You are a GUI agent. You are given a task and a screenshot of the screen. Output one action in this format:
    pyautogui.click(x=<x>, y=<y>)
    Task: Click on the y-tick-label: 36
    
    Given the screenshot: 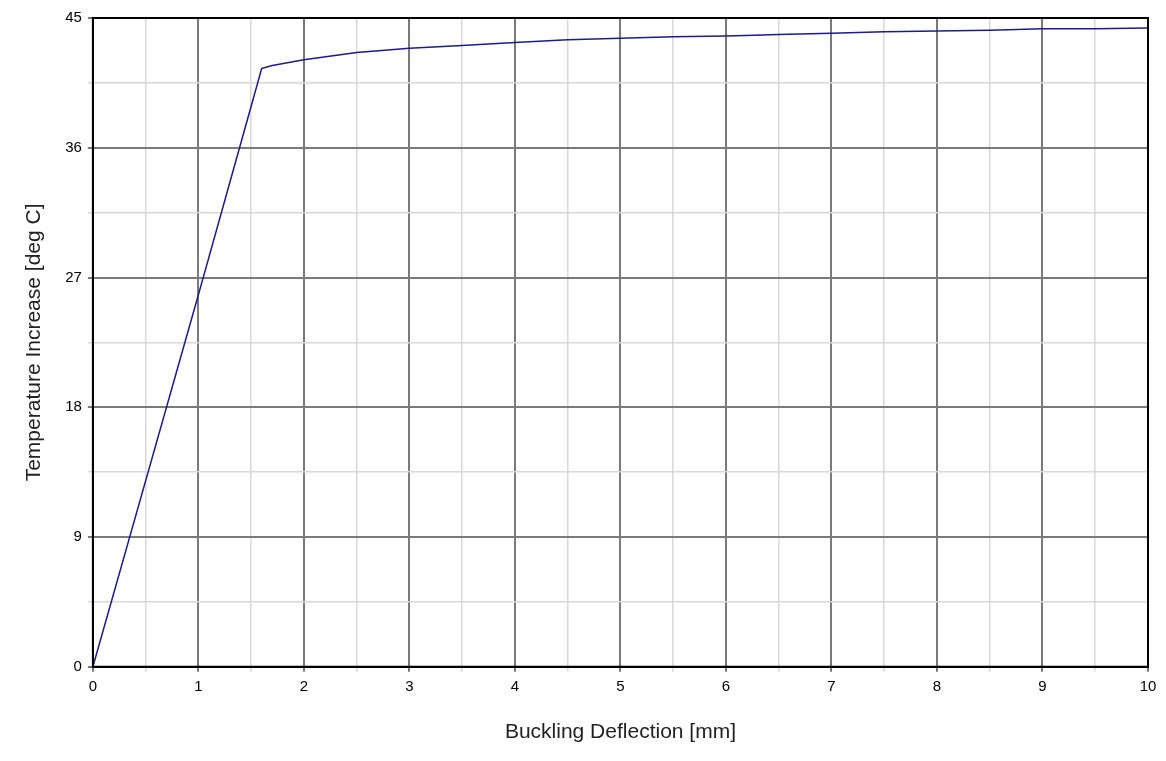 What is the action you would take?
    pyautogui.click(x=73, y=146)
    